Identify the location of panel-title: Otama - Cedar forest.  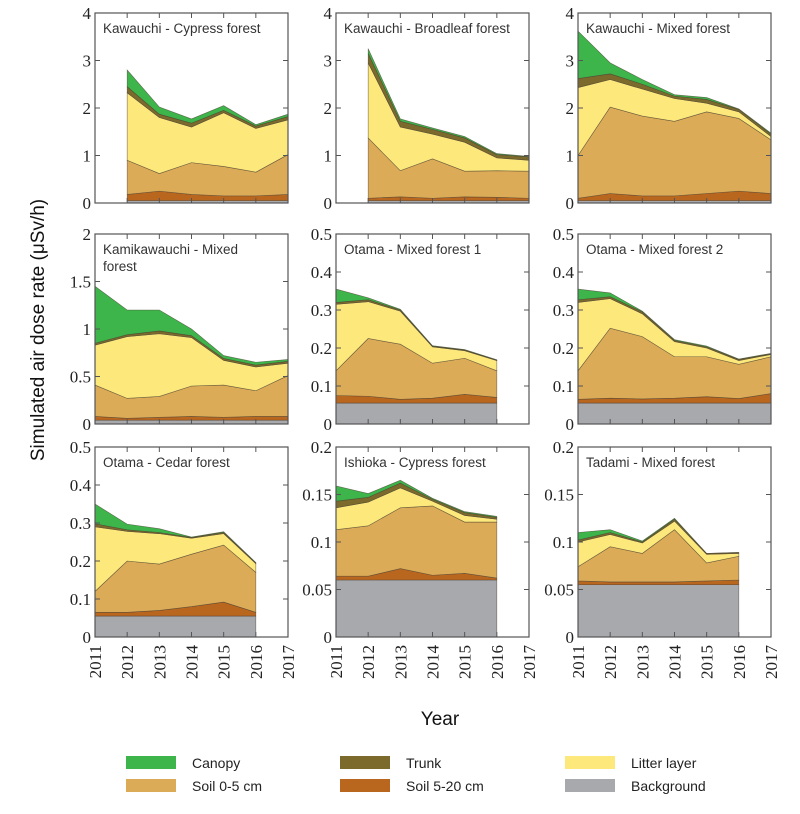
(166, 462).